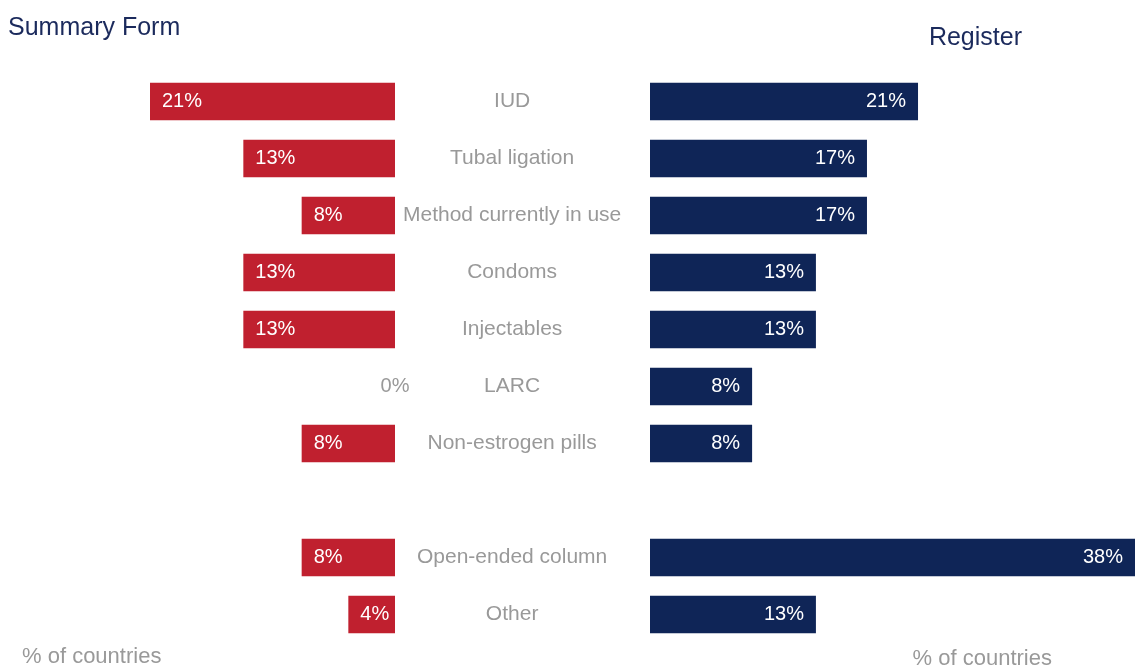 This screenshot has width=1135, height=672. Describe the element at coordinates (512, 613) in the screenshot. I see `y-tick-label: Other` at that location.